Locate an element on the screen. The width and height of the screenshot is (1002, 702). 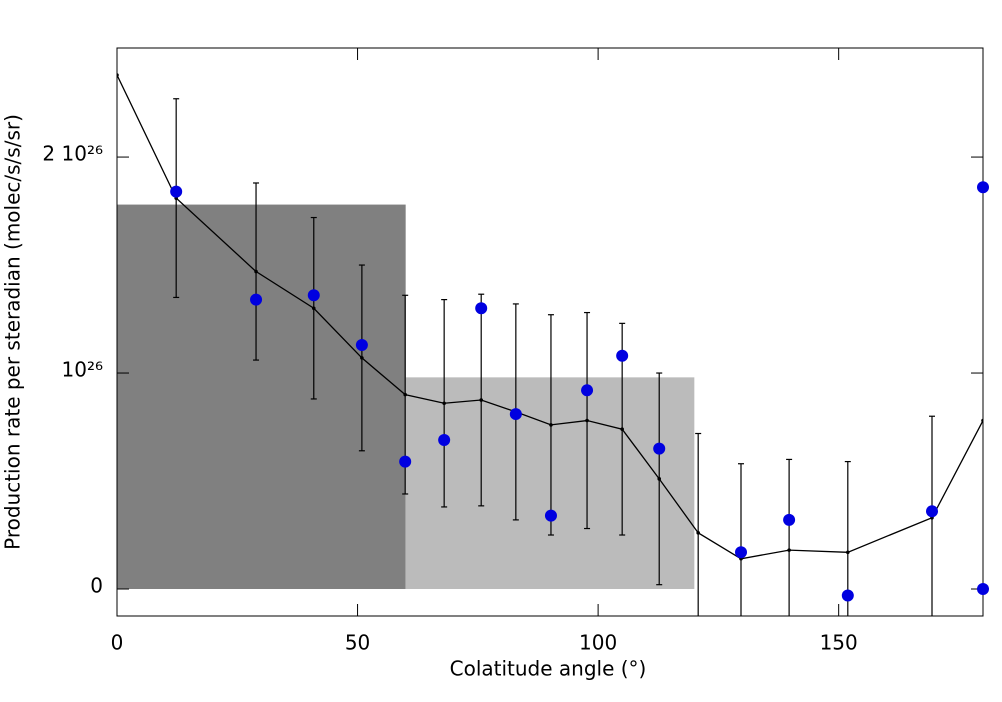
x-axis-label: Colatitude angle (°) is located at coordinates (548, 669).